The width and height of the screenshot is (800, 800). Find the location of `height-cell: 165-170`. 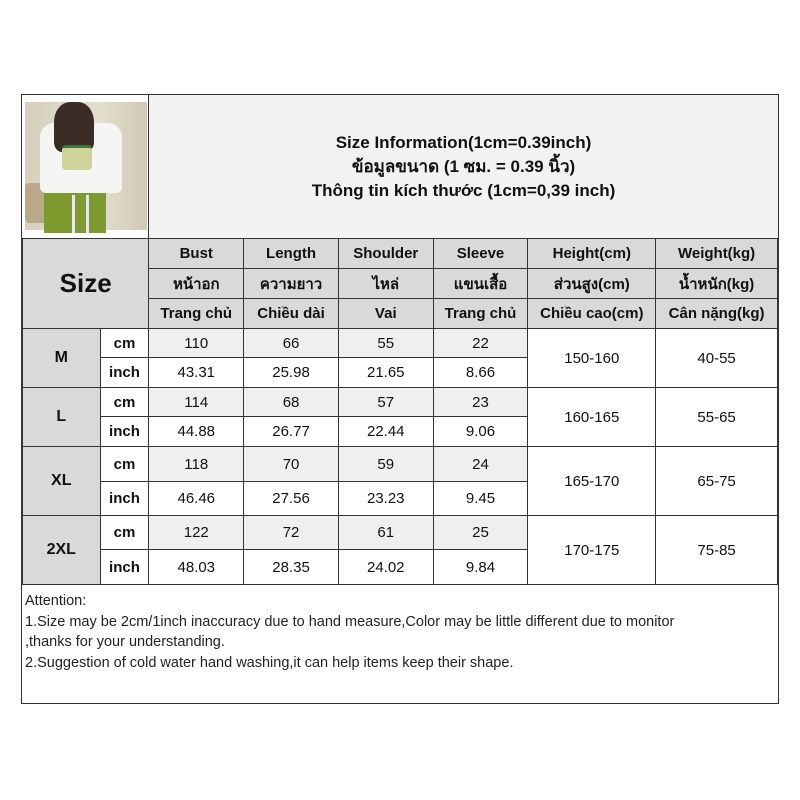

height-cell: 165-170 is located at coordinates (592, 481).